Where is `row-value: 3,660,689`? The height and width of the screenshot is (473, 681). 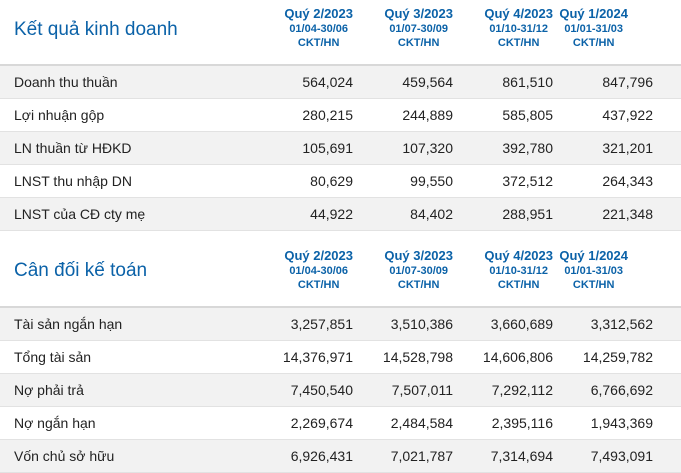 row-value: 3,660,689 is located at coordinates (521, 324).